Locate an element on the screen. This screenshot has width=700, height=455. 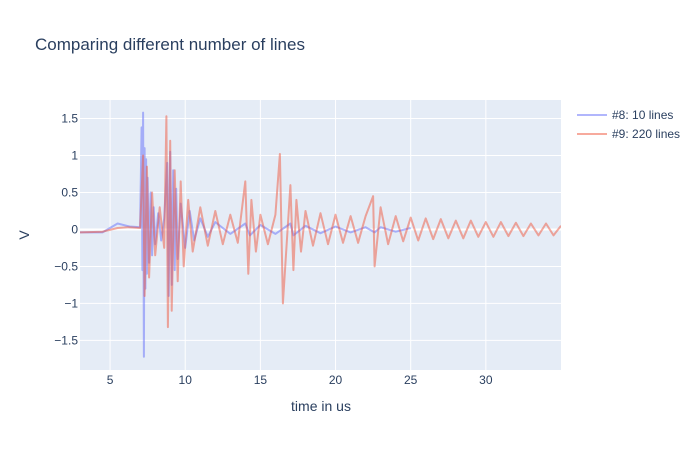
legend-label: #8: 10 lines is located at coordinates (642, 115).